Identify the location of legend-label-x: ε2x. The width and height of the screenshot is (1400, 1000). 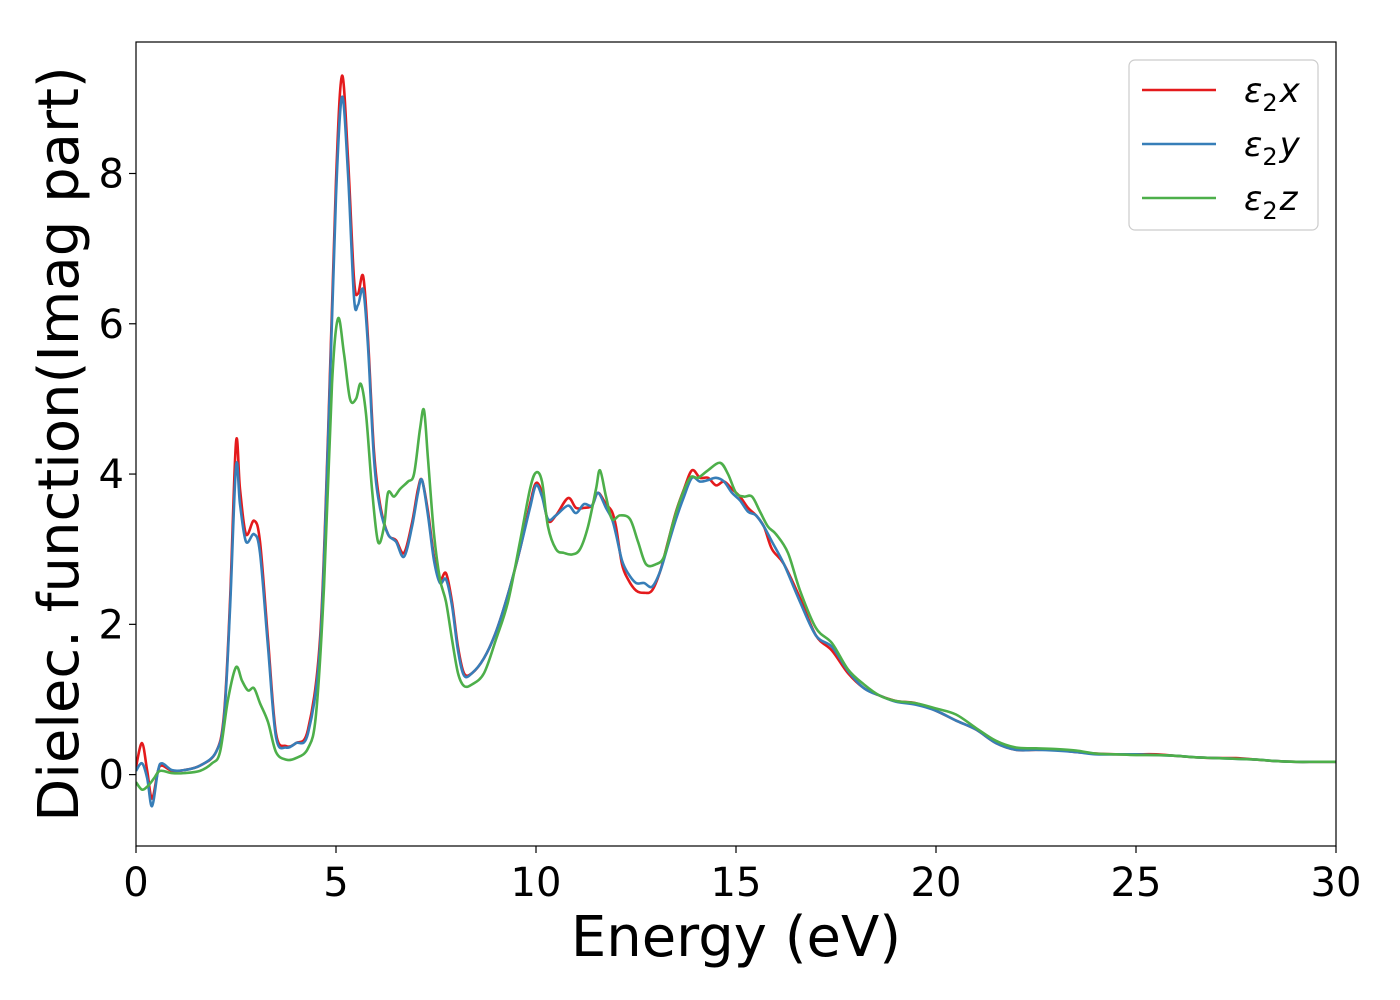
(1272, 94).